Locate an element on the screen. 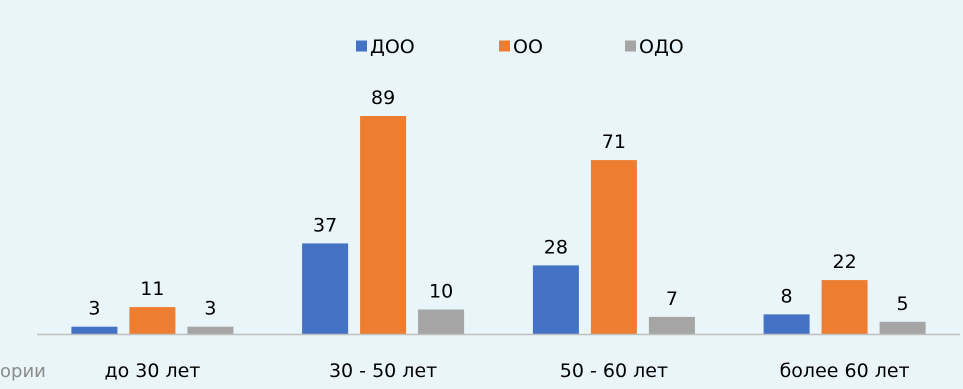  data-label-оо-2: 89 is located at coordinates (383, 98).